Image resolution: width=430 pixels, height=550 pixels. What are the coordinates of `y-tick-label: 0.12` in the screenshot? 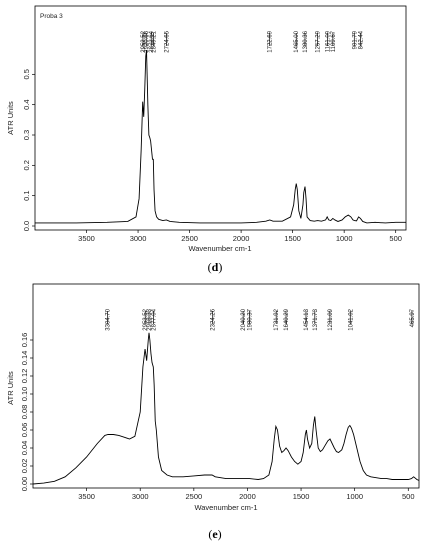 It's located at (24, 376).